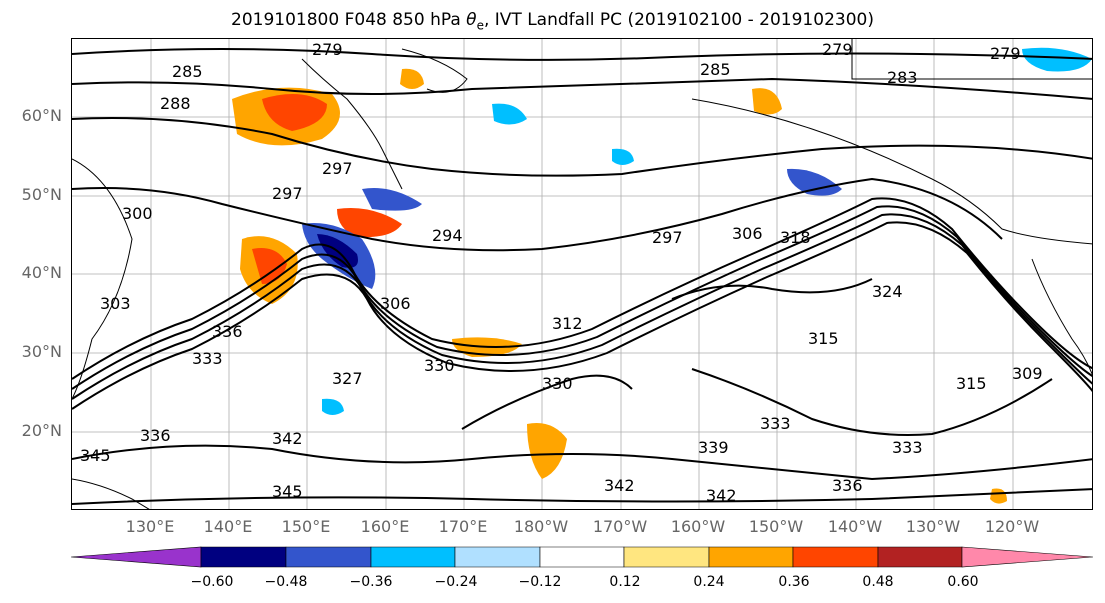 Image resolution: width=1105 pixels, height=603 pixels. Describe the element at coordinates (212, 582) in the screenshot. I see `colorbar-tick-label: −0.60` at that location.